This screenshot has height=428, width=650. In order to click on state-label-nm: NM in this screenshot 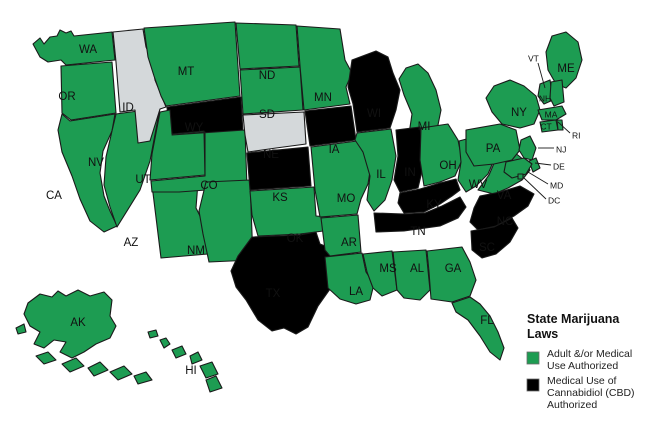, I will do `click(196, 251)`.